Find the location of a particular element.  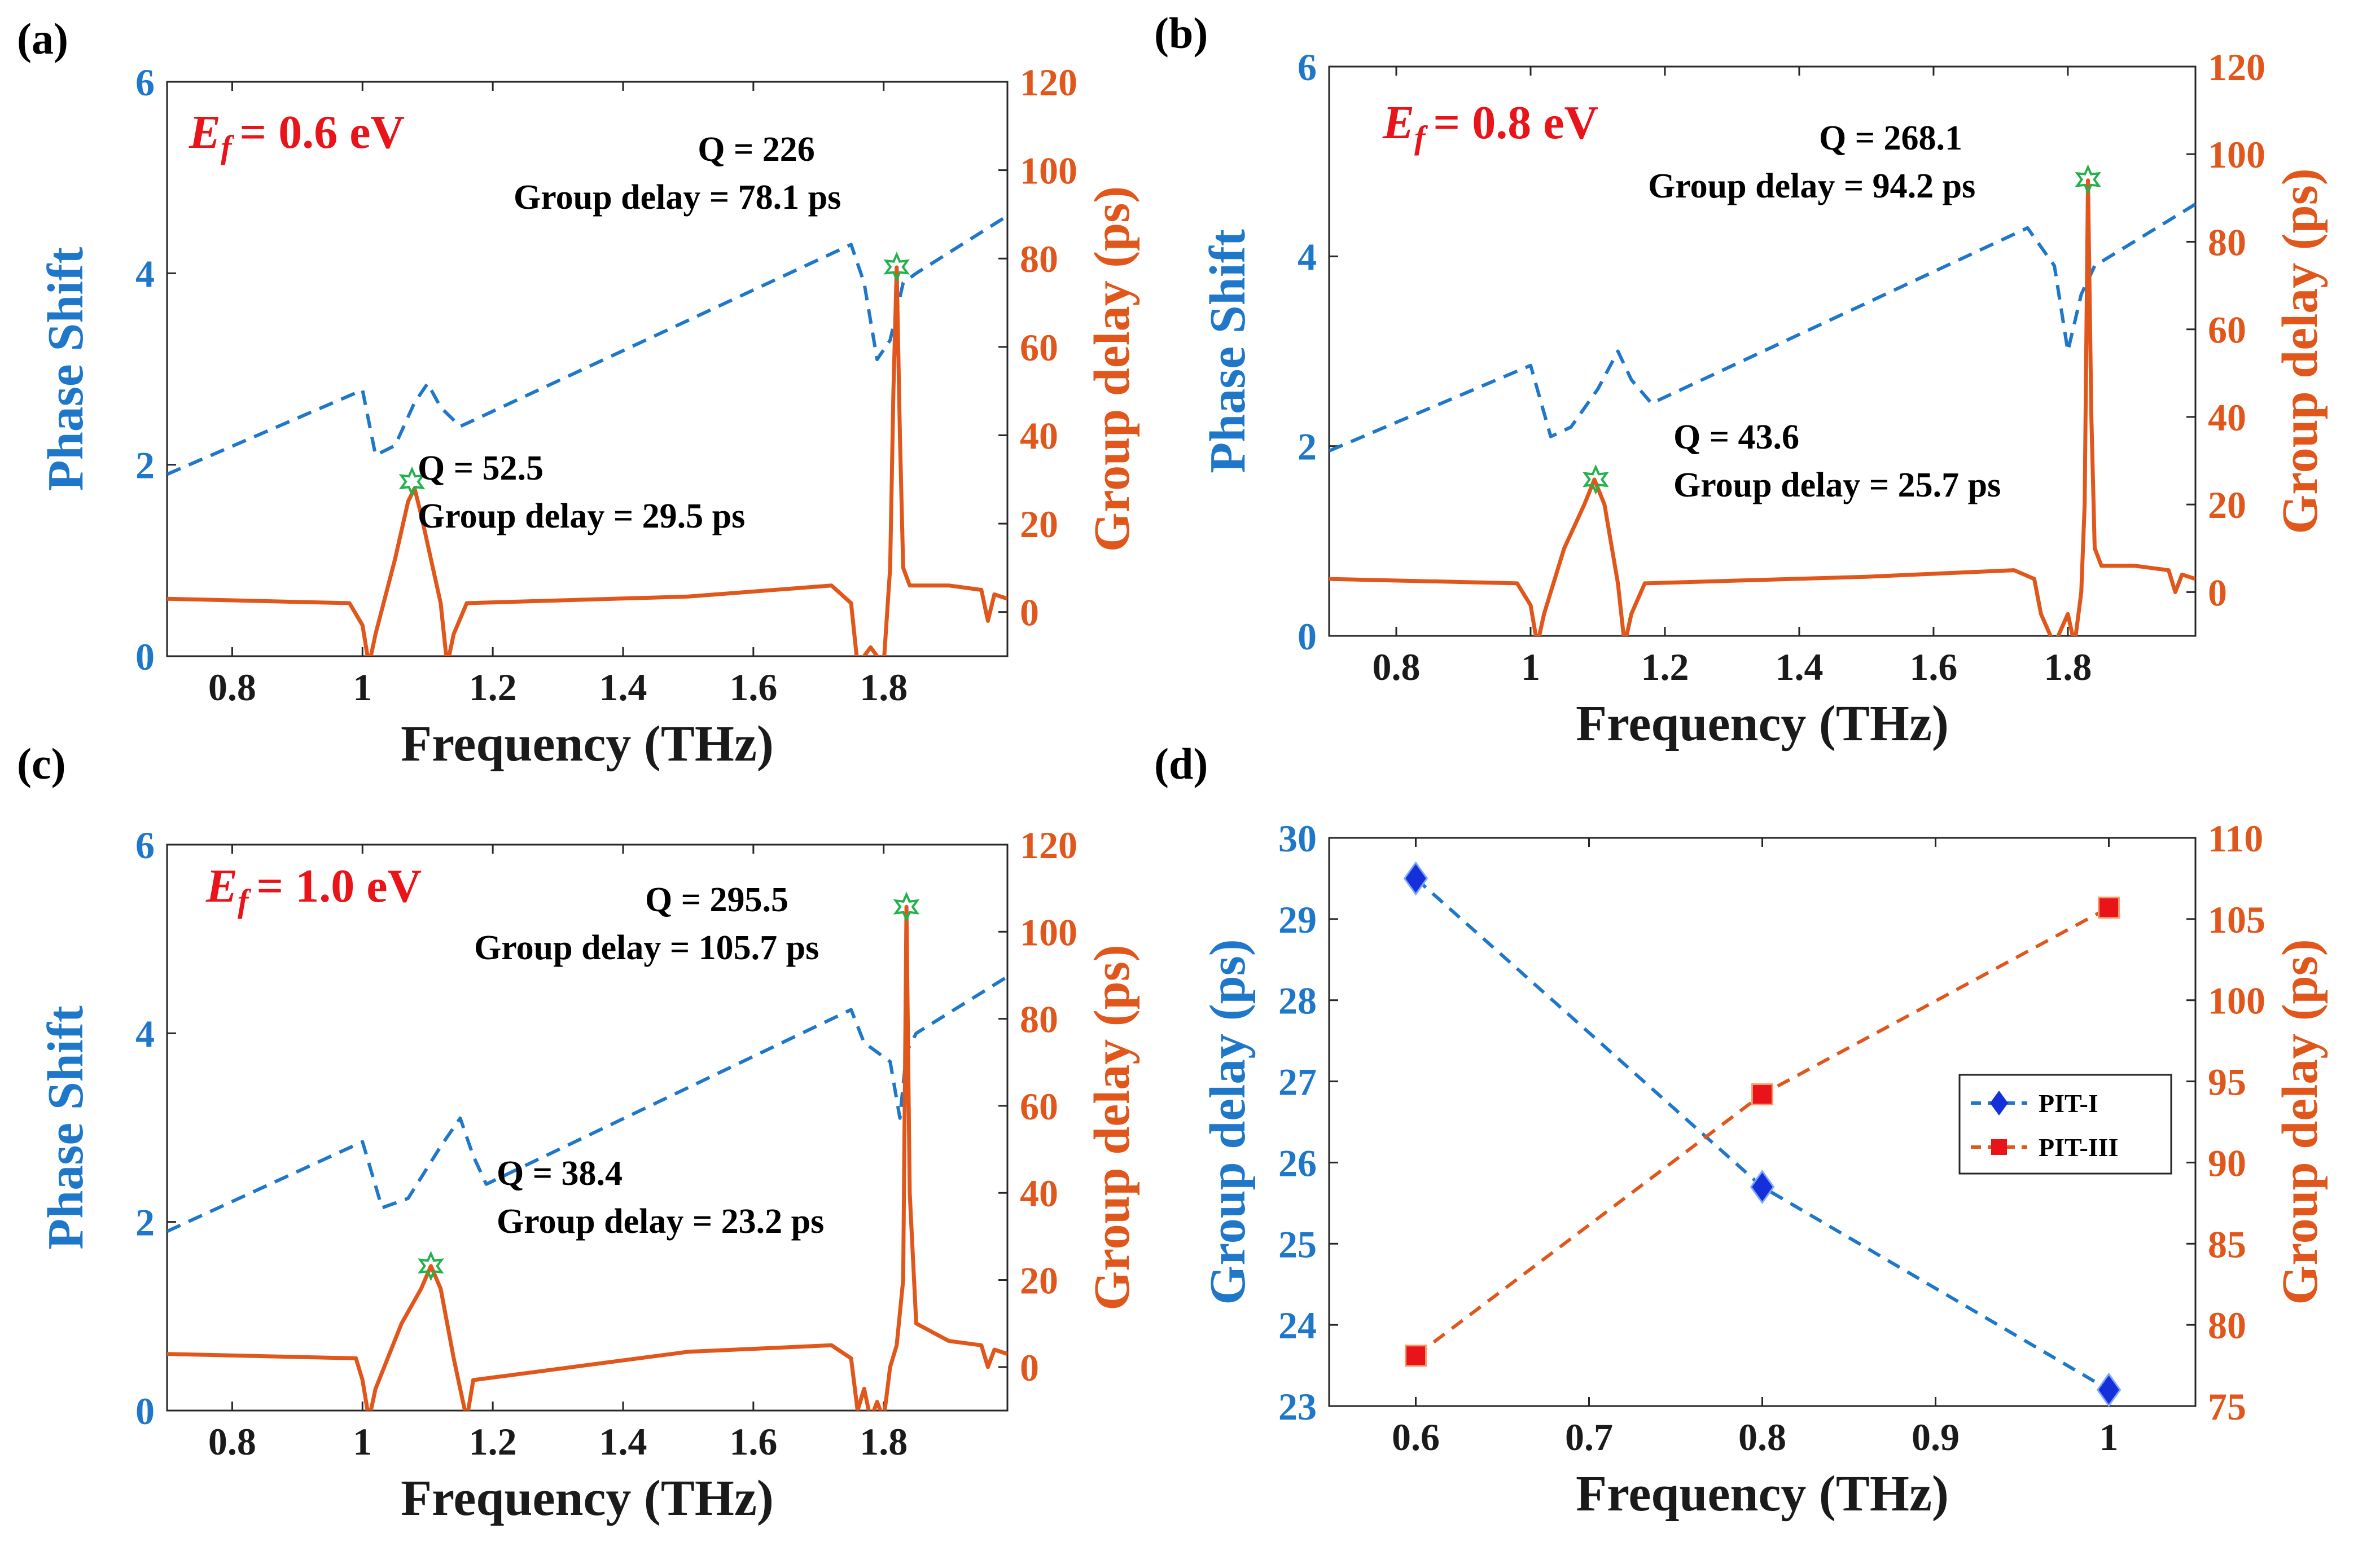

group-delay-annotation: Group delay = 78.1 ps is located at coordinates (677, 197).